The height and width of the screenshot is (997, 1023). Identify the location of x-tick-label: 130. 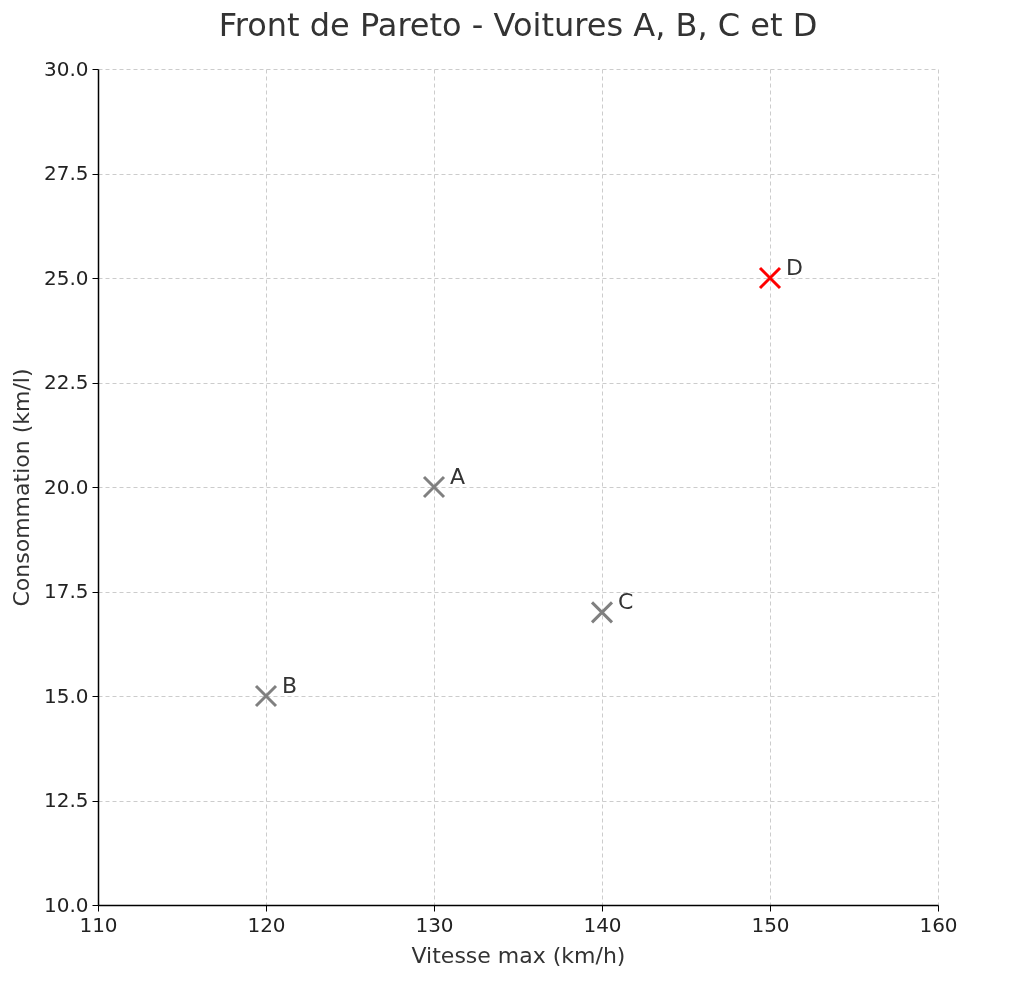
(434, 924).